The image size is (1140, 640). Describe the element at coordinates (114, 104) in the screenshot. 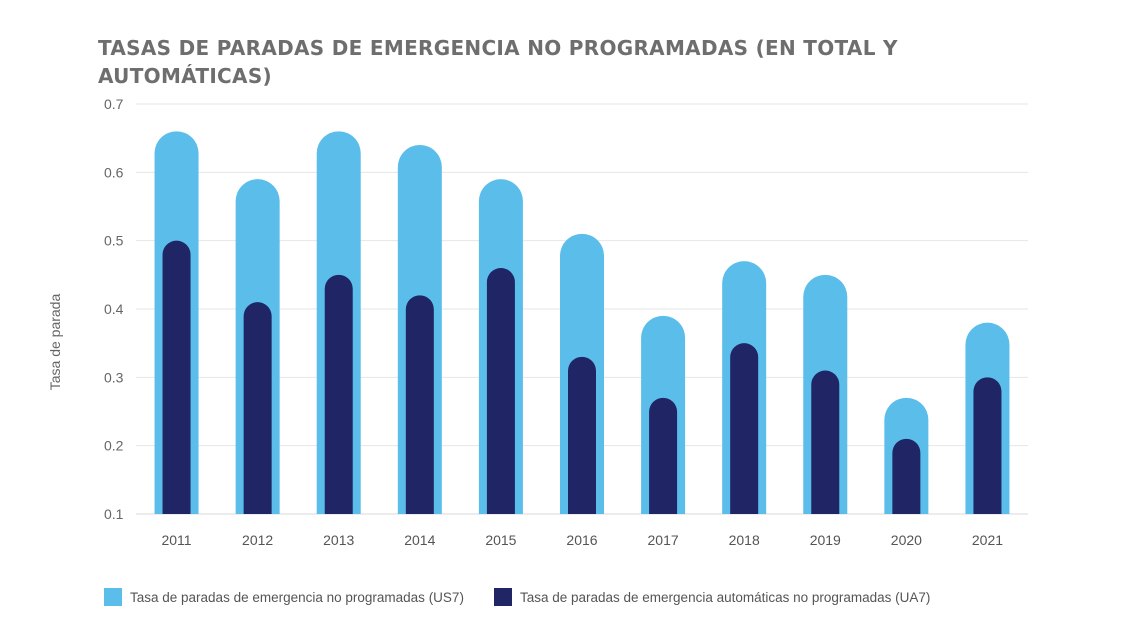

I see `y-tick-label: 0.7` at that location.